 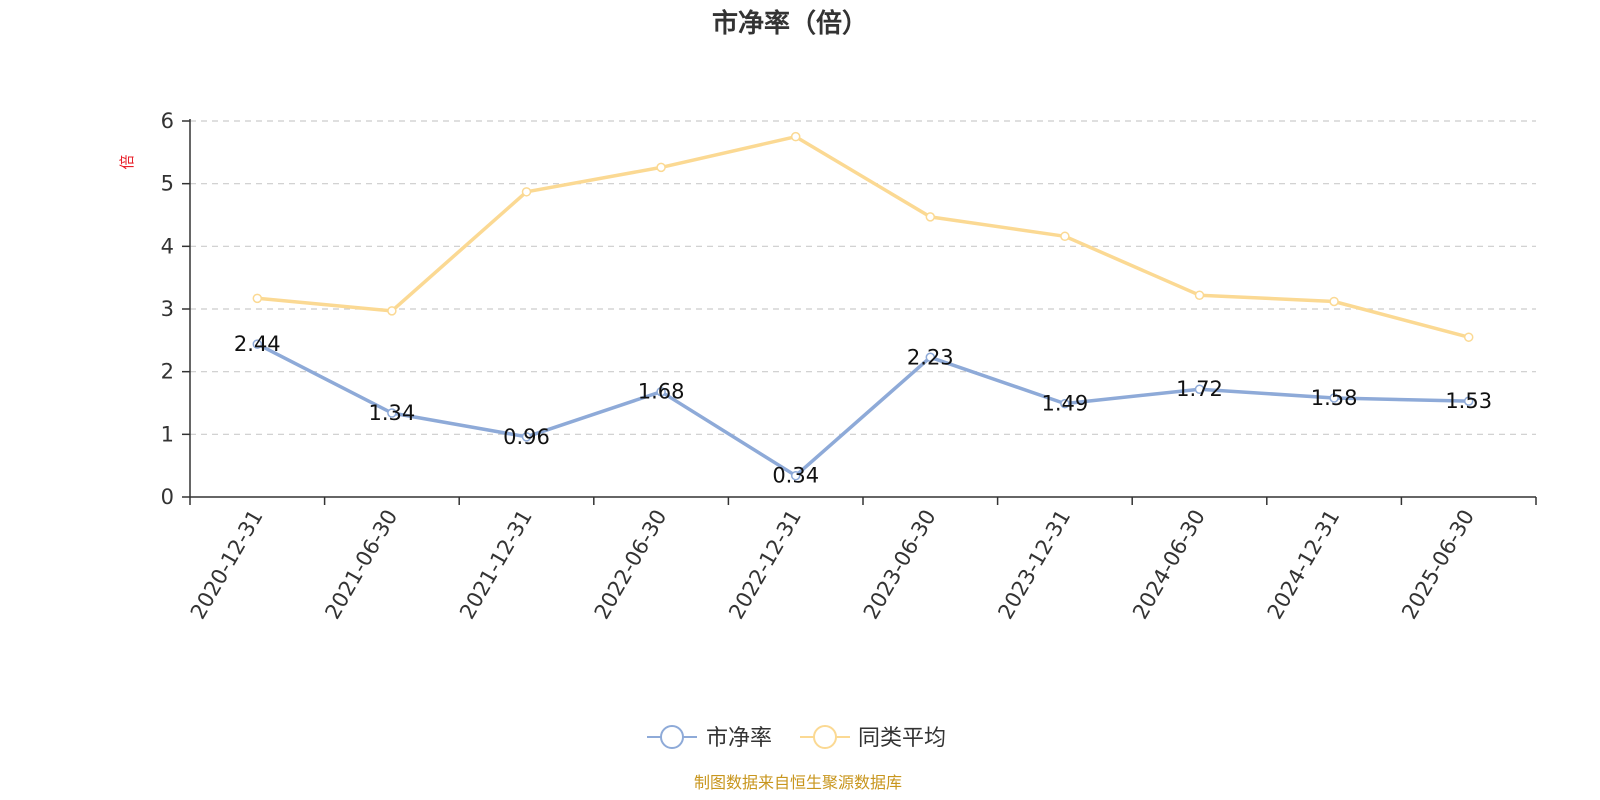 I want to click on data-label: 1.49, so click(x=1065, y=404).